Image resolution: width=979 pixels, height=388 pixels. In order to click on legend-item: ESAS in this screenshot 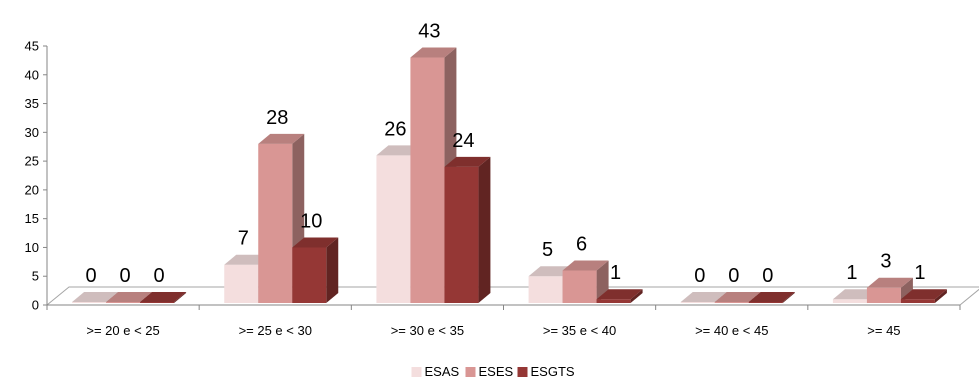, I will do `click(435, 371)`.